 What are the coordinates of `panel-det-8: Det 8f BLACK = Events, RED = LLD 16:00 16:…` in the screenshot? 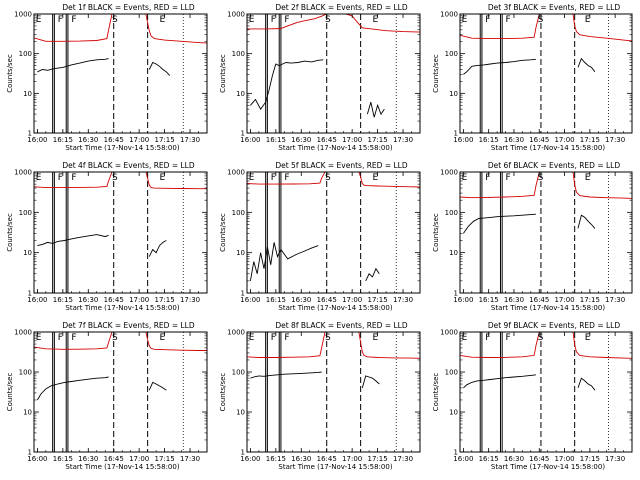 It's located at (320, 396).